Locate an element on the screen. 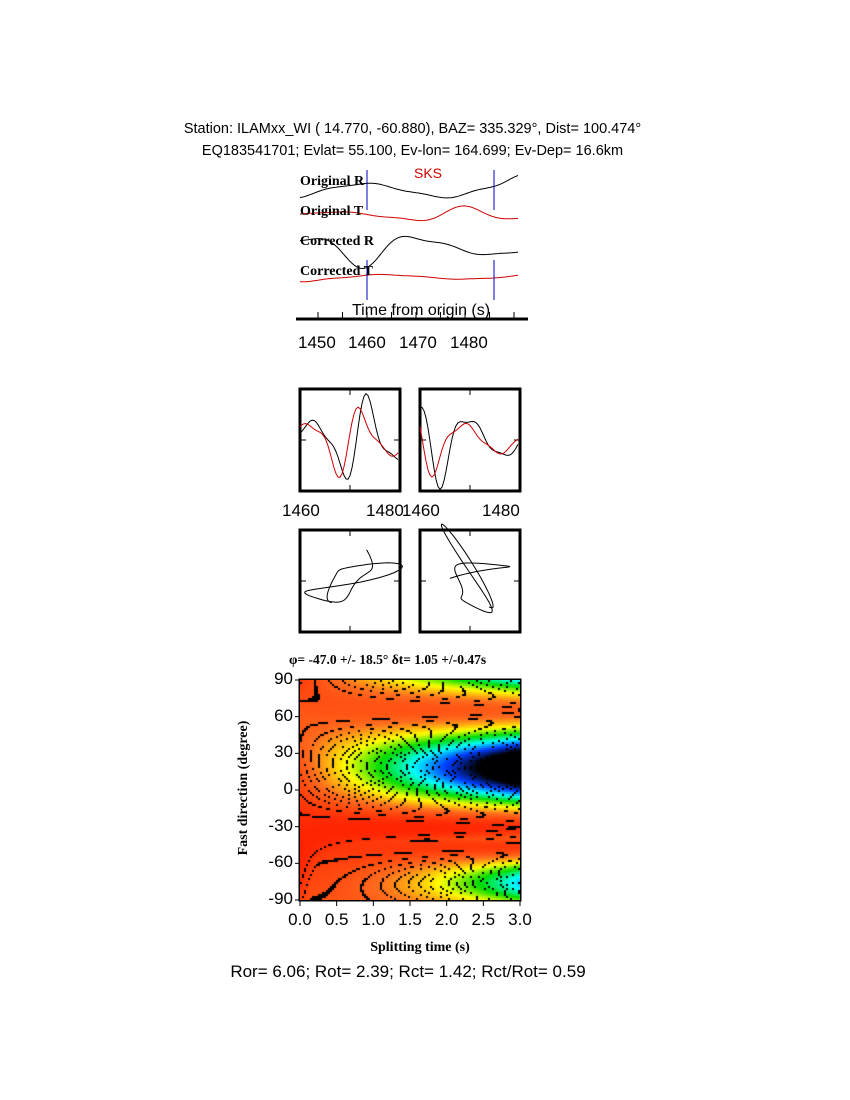 The image size is (850, 1100). y-tick-label: 60 is located at coordinates (283, 715).